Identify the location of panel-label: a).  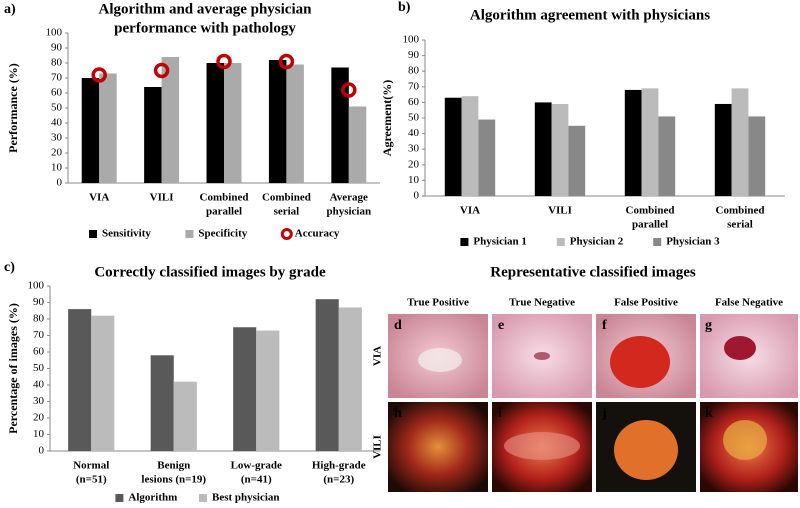
(10, 9).